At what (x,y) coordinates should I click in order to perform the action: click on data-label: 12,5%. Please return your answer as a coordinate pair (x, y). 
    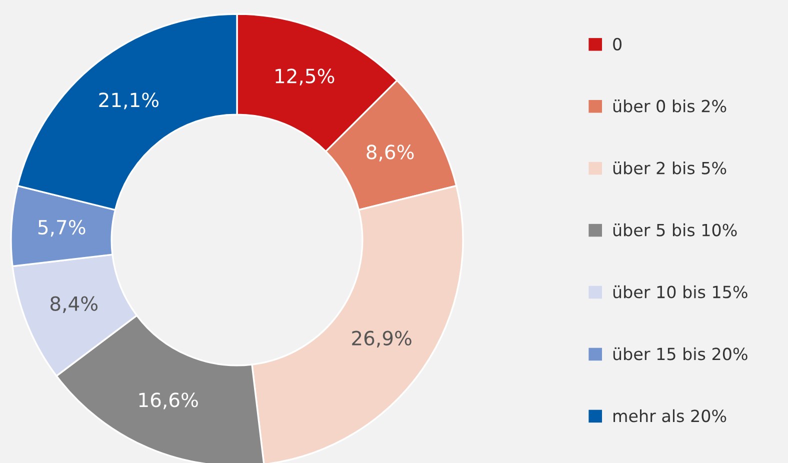
    Looking at the image, I should click on (305, 77).